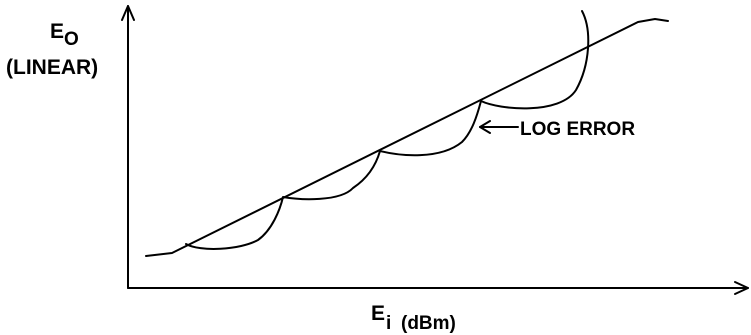 The image size is (751, 335). I want to click on y-axis, so click(128, 147).